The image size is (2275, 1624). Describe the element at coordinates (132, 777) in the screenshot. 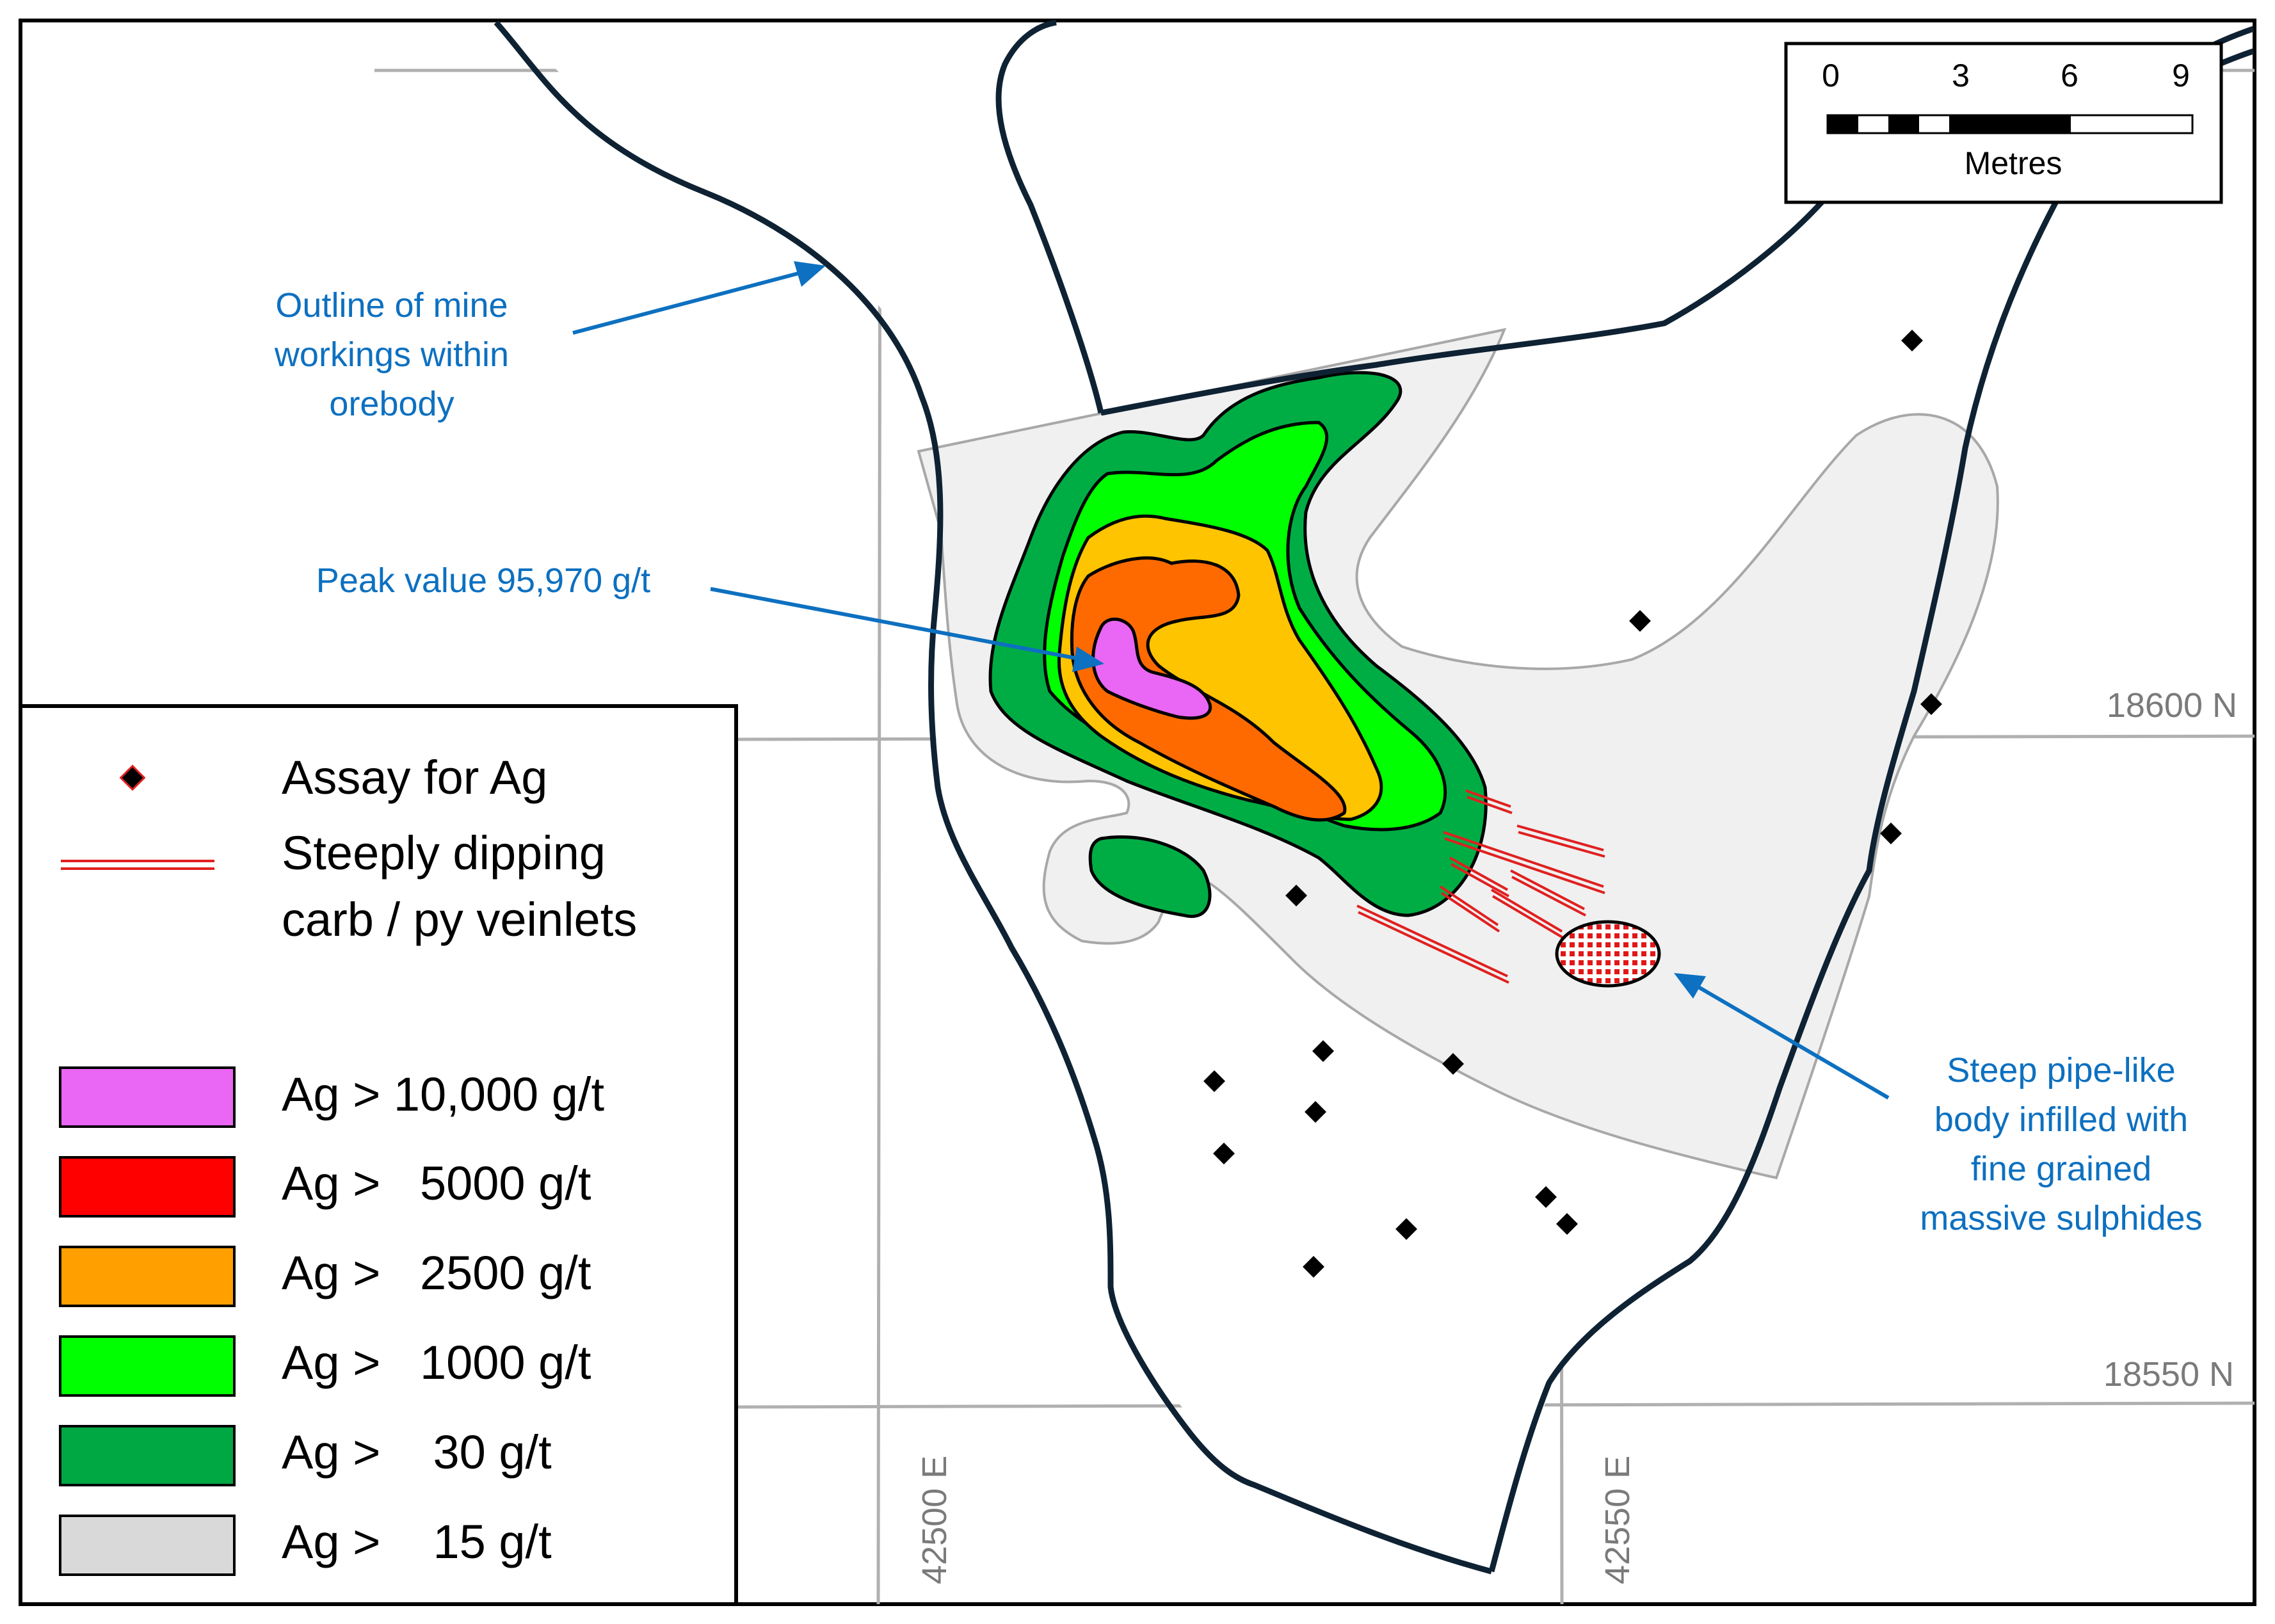

I see `legend-assay-diamond-icon` at that location.